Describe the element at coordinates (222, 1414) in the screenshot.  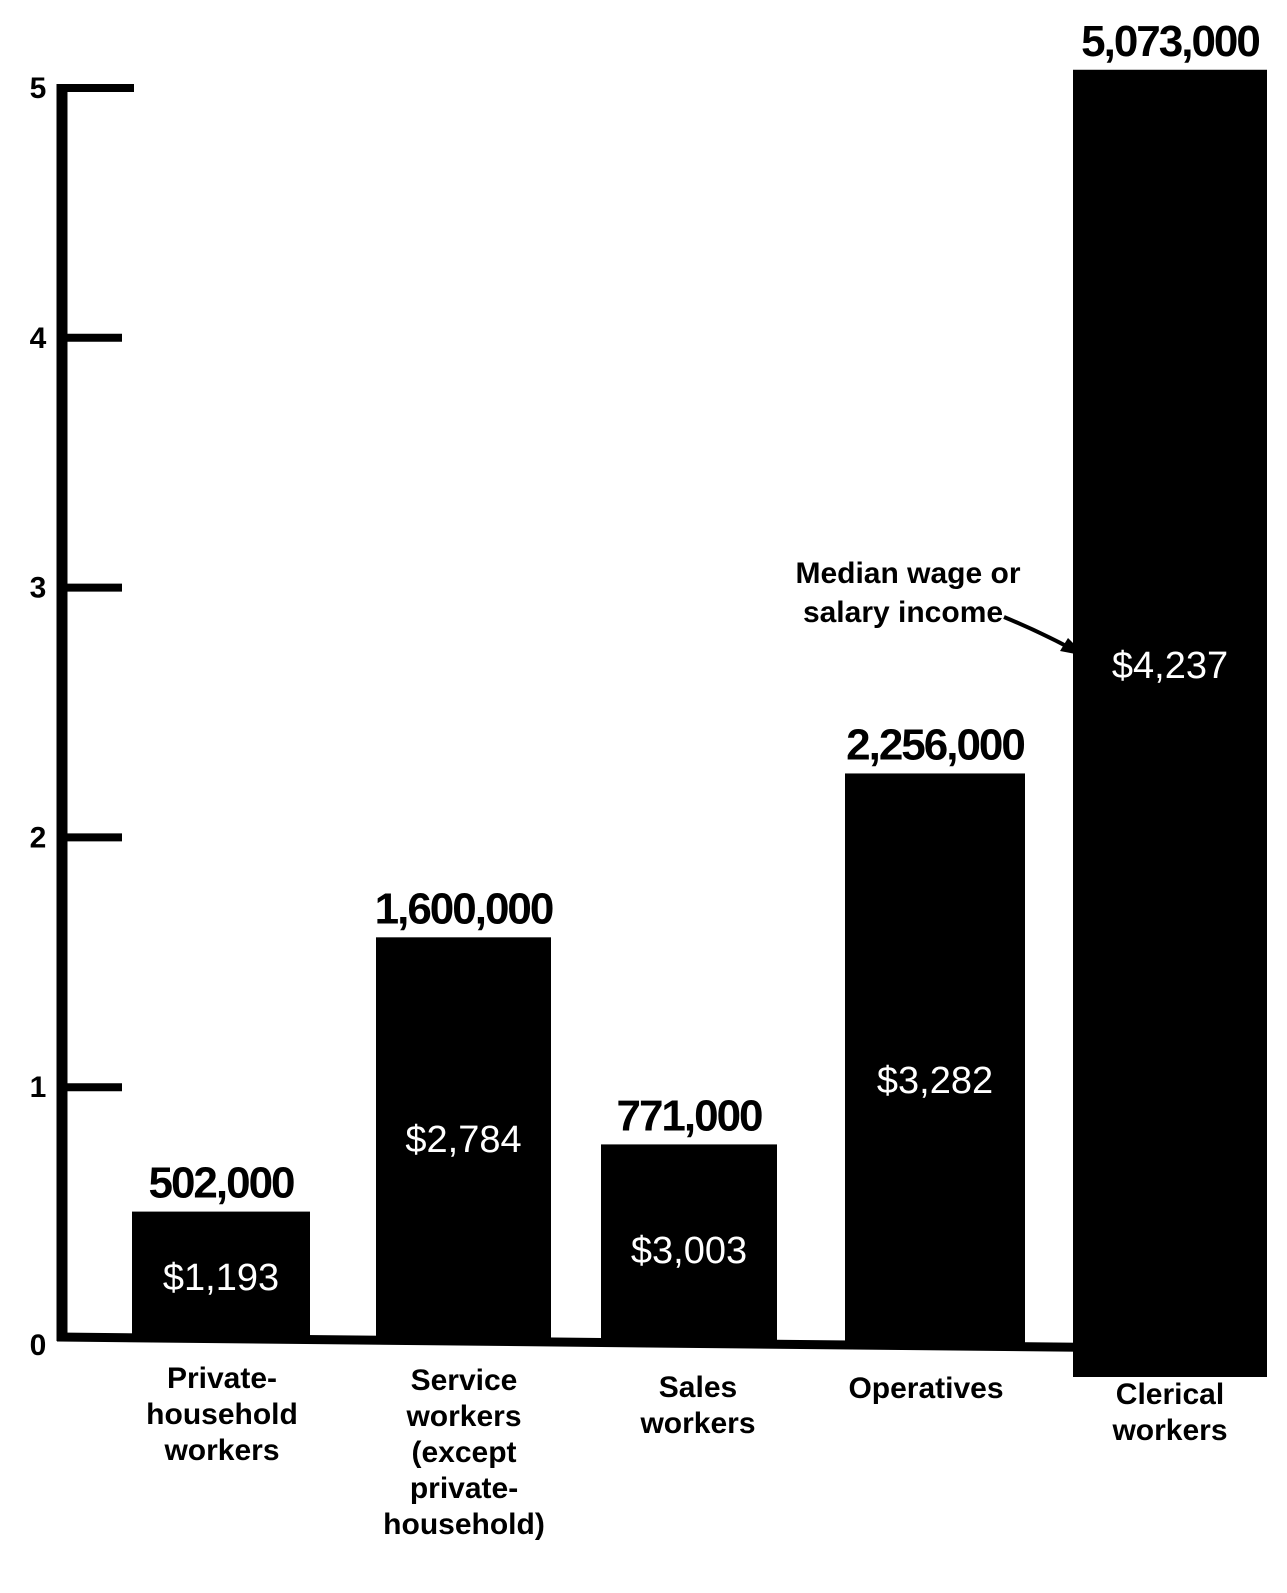
I see `category-label: household` at that location.